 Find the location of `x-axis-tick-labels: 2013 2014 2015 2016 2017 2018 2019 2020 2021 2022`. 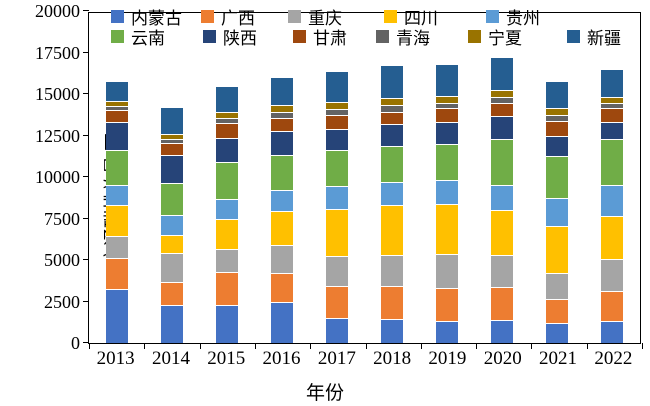

x-axis-tick-labels: 2013 2014 2015 2016 2017 2018 2019 2020 2021 2022 is located at coordinates (364, 359).